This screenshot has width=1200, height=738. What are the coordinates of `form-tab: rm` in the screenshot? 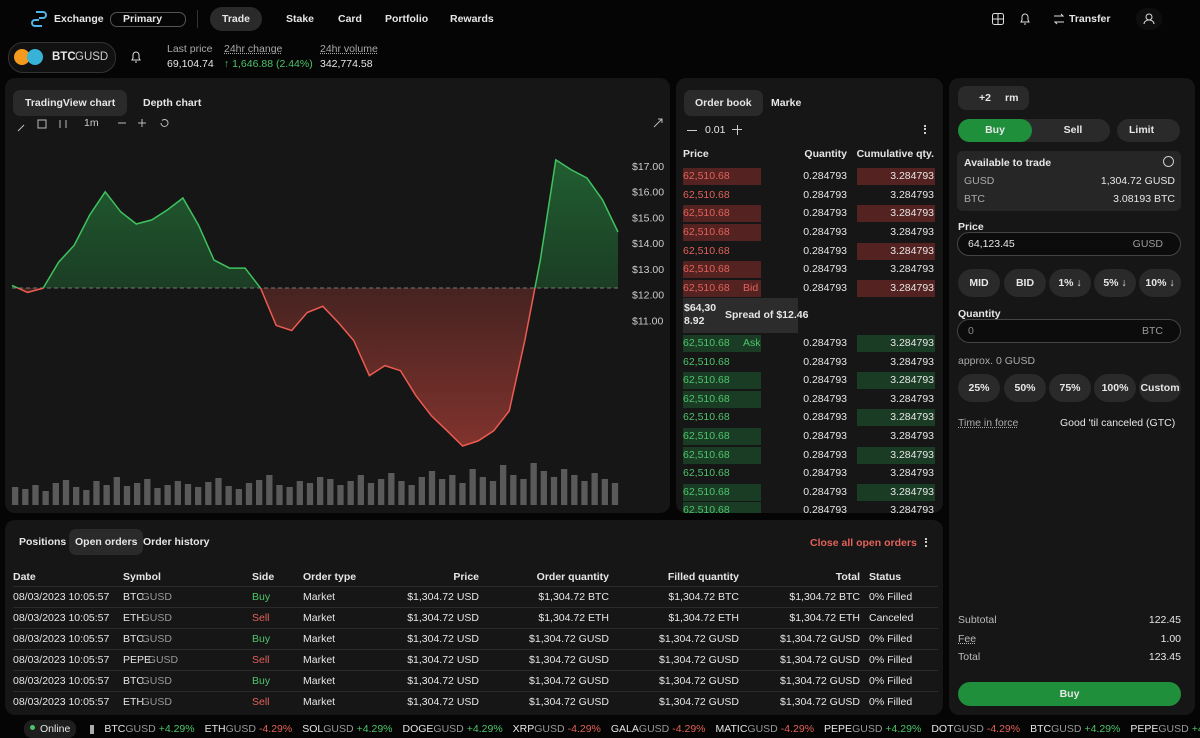 It's located at (1012, 98).